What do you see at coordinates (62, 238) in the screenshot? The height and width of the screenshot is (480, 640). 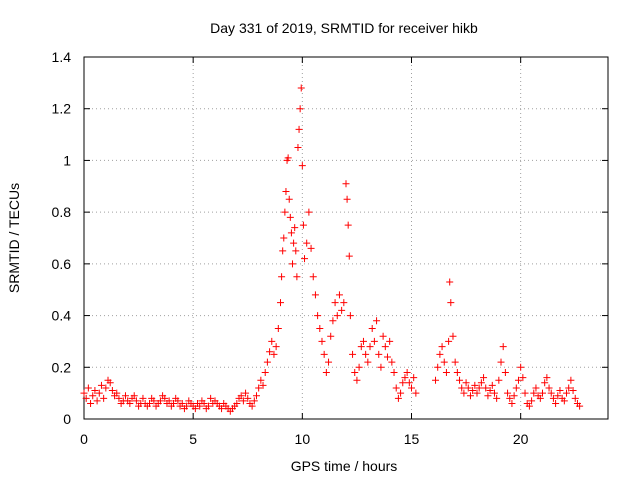 I see `y-tick-labels: 0 0.2 0.4 0.6 0.8 1 1.2 1.4` at bounding box center [62, 238].